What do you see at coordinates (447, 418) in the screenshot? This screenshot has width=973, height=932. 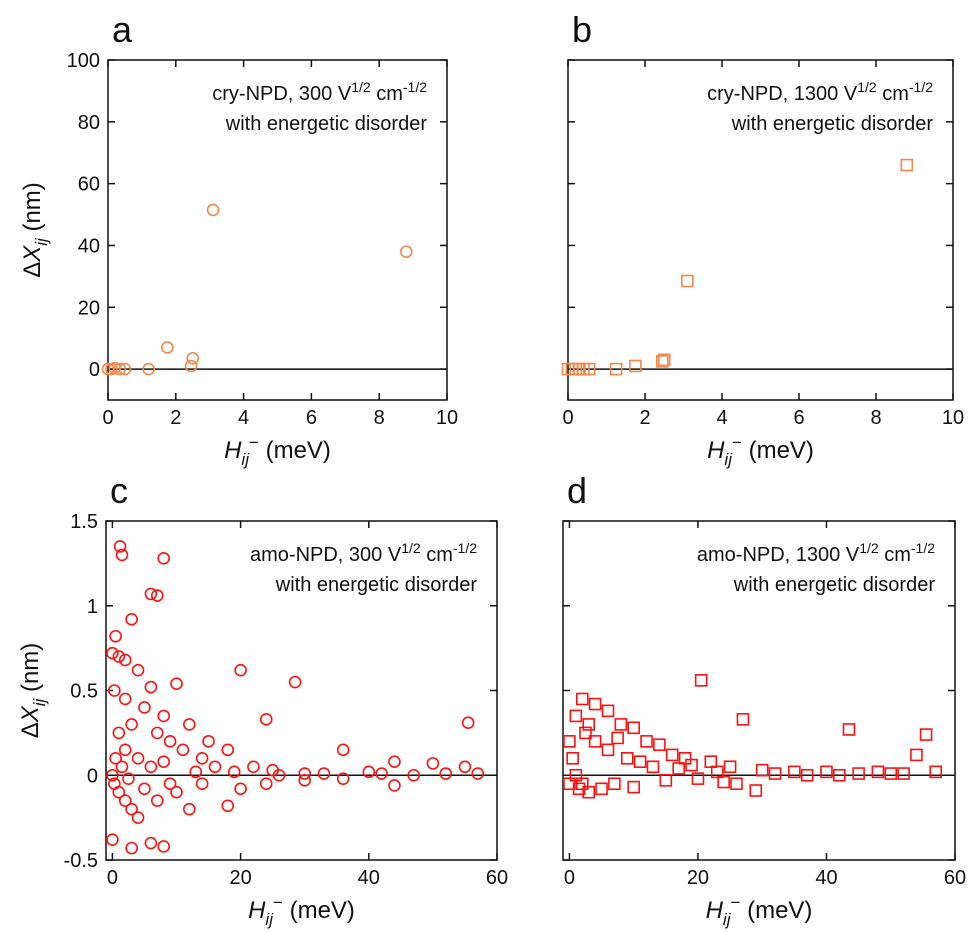 I see `x-tick-label: 10` at bounding box center [447, 418].